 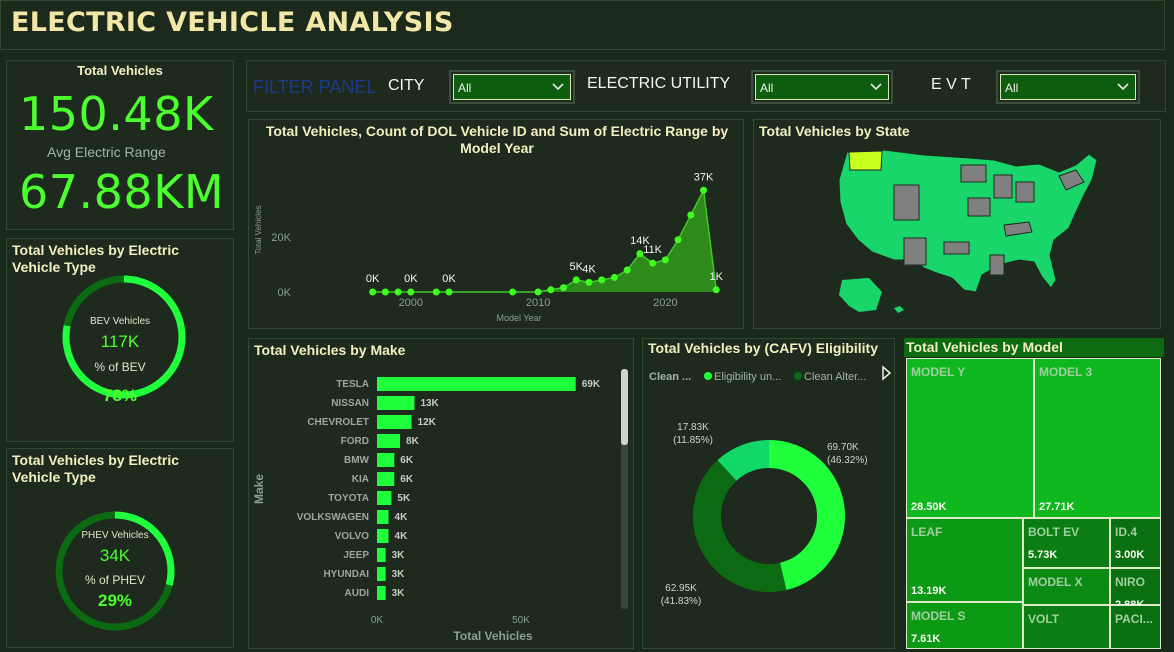 What do you see at coordinates (381, 593) in the screenshot?
I see `bar-audi` at bounding box center [381, 593].